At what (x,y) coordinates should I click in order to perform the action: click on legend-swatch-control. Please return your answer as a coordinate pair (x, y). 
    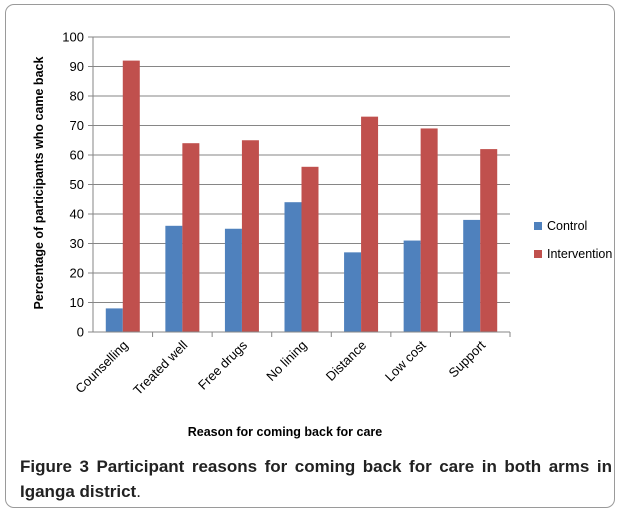
    Looking at the image, I should click on (538, 226).